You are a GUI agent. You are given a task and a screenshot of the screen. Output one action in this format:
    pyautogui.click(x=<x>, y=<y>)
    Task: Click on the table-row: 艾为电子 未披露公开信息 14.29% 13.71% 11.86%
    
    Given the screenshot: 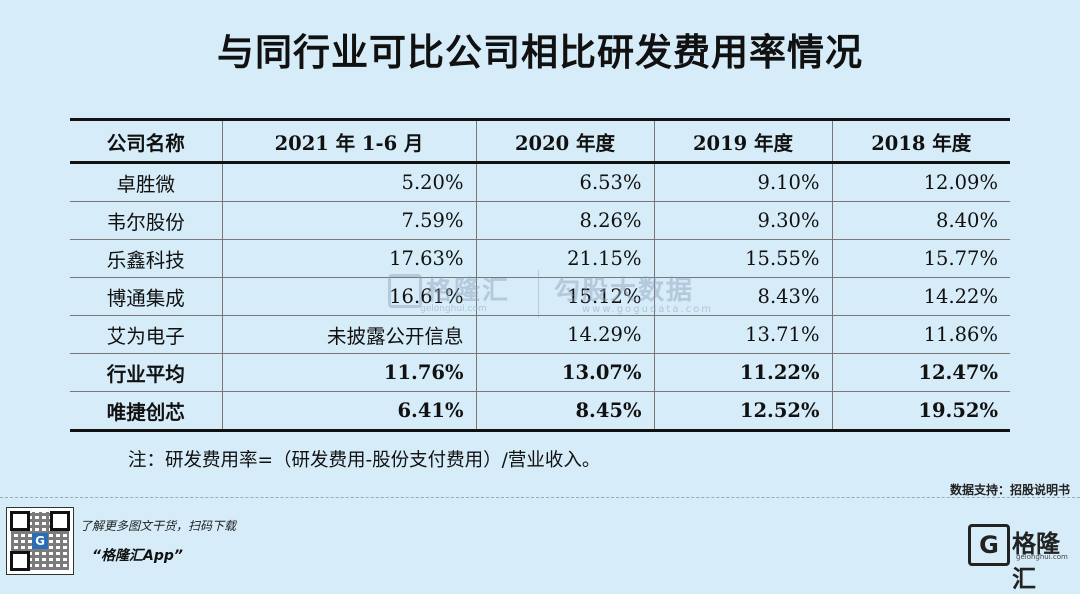 What is the action you would take?
    pyautogui.click(x=540, y=334)
    